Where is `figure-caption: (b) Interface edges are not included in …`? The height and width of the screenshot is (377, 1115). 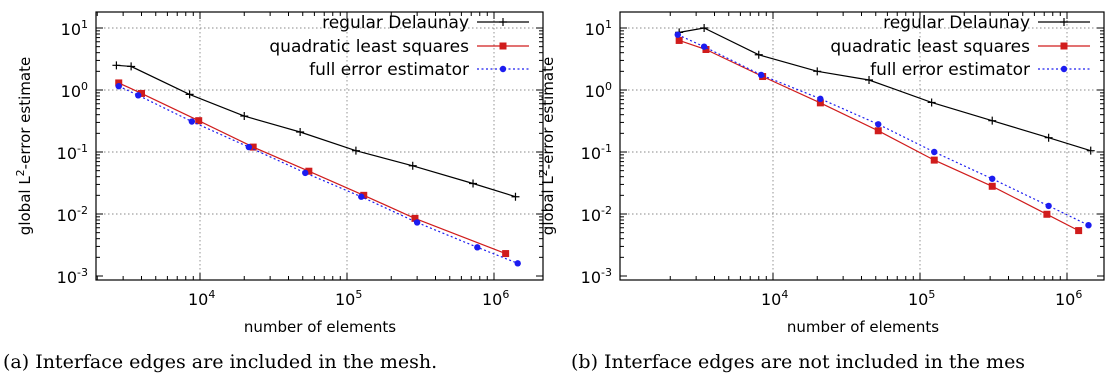
figure-caption: (b) Interface edges are not included in … is located at coordinates (798, 362).